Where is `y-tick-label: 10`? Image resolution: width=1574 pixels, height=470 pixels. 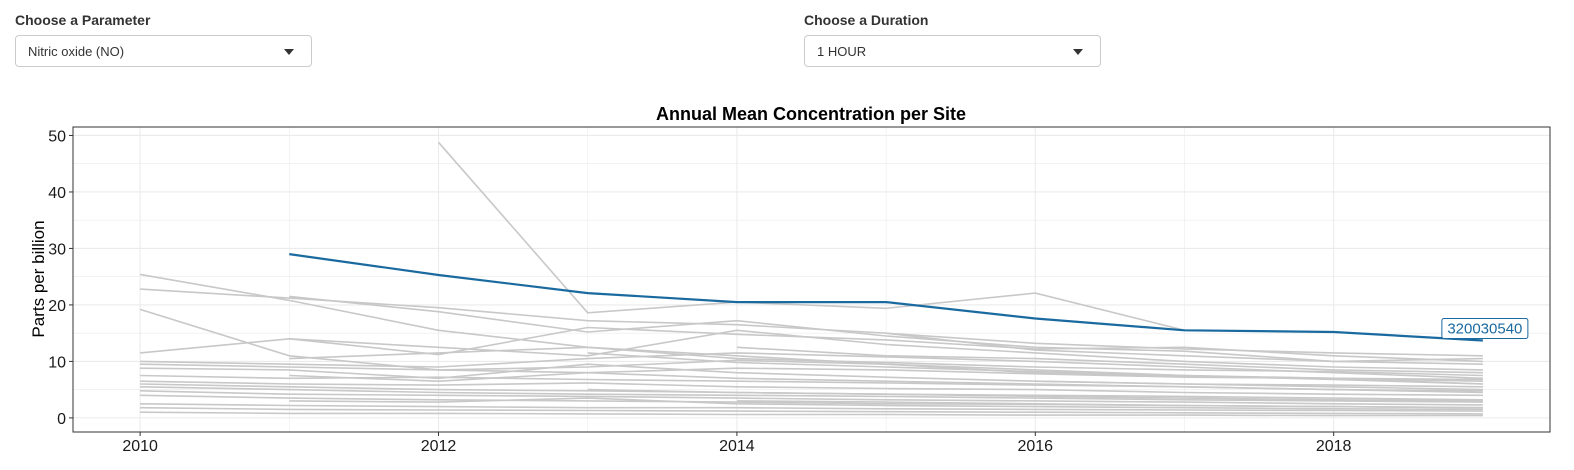
y-tick-label: 10 is located at coordinates (57, 362).